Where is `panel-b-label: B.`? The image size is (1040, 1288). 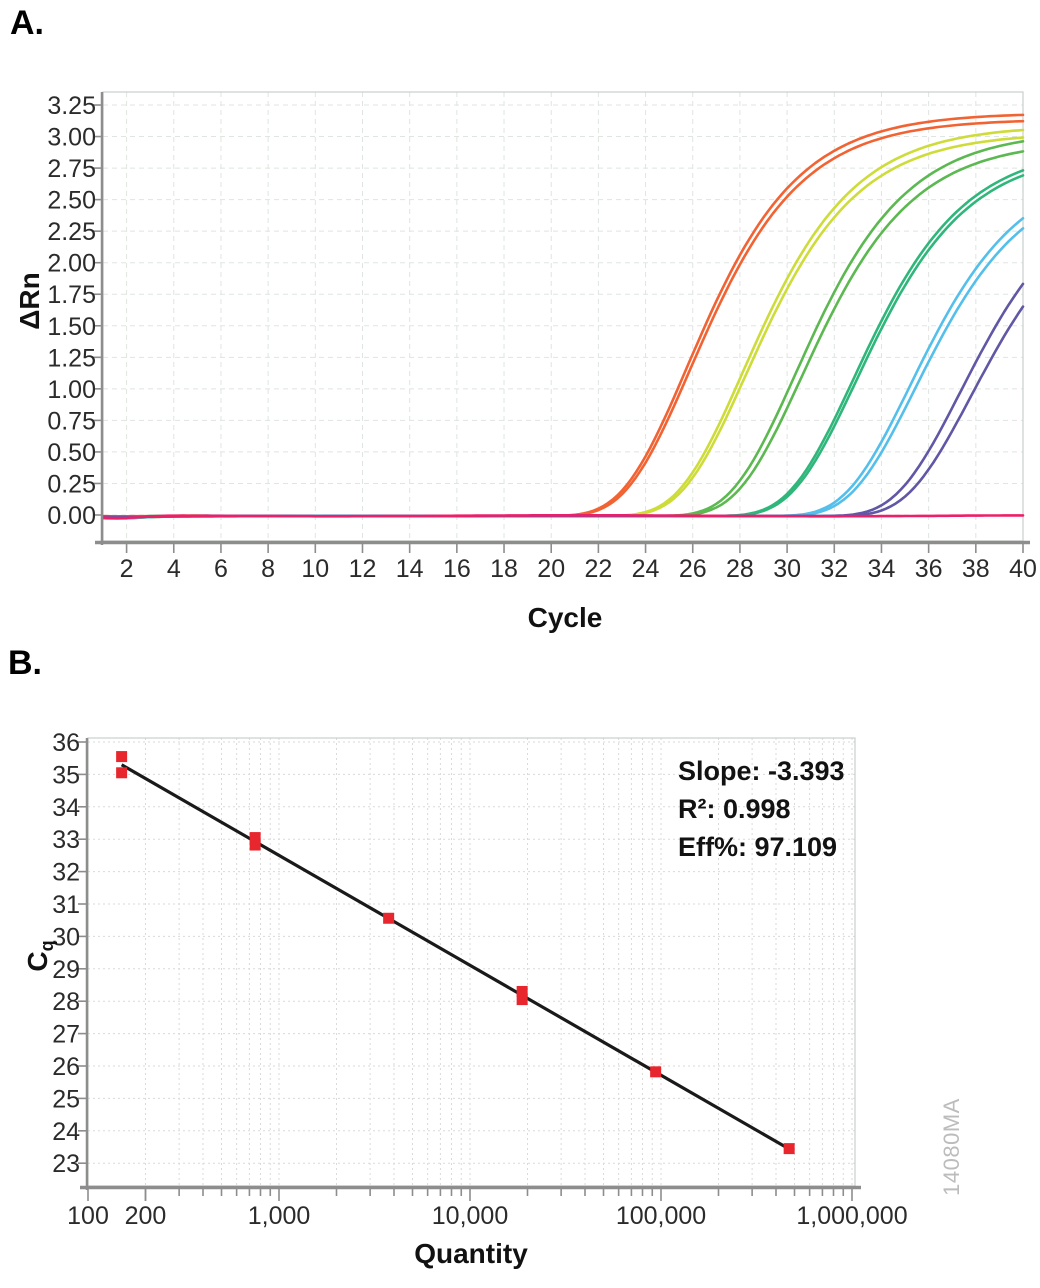 panel-b-label: B. is located at coordinates (25, 663).